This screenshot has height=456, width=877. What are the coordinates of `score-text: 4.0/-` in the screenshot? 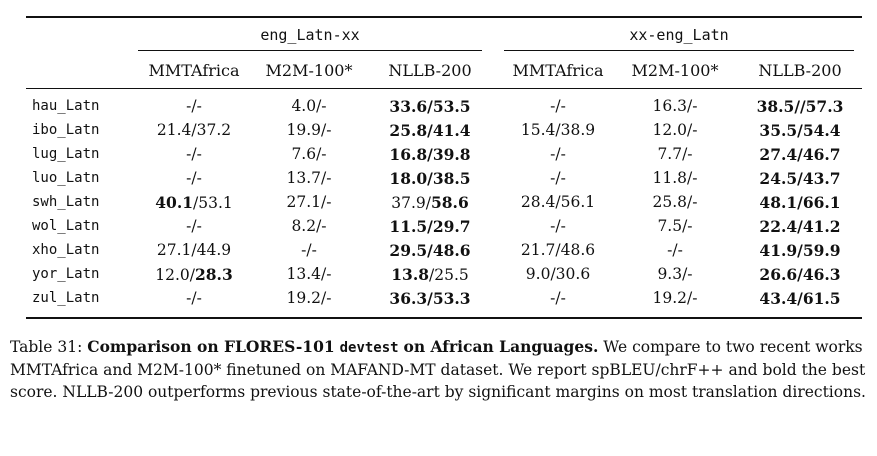 It's located at (309, 106).